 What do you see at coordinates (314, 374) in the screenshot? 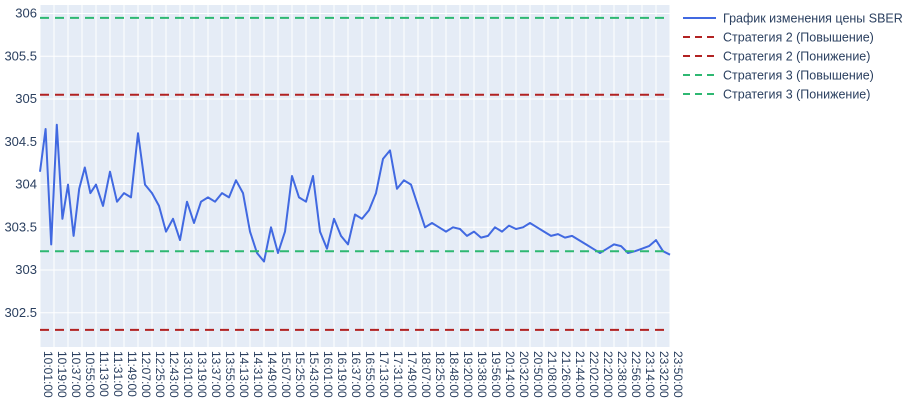
I see `x-tick-label: 15:43:00` at bounding box center [314, 374].